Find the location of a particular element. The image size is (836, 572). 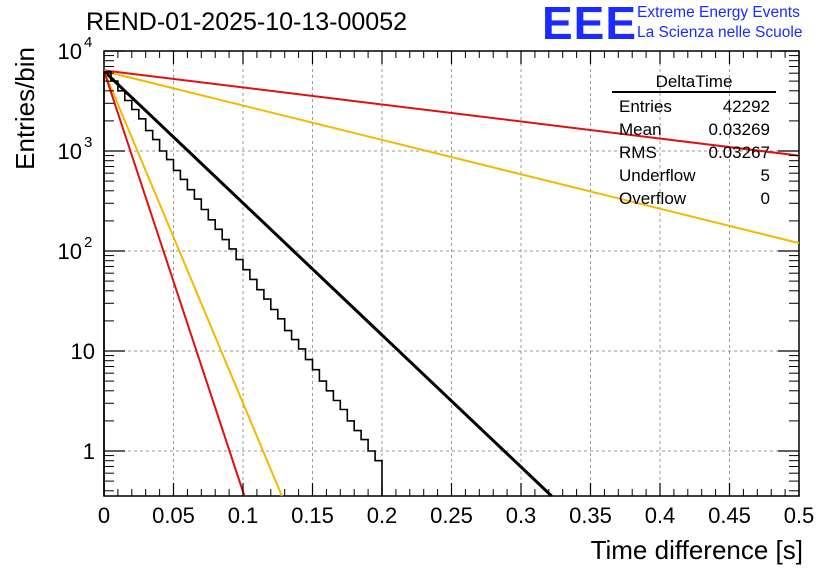

stats-label: Entries is located at coordinates (645, 106).